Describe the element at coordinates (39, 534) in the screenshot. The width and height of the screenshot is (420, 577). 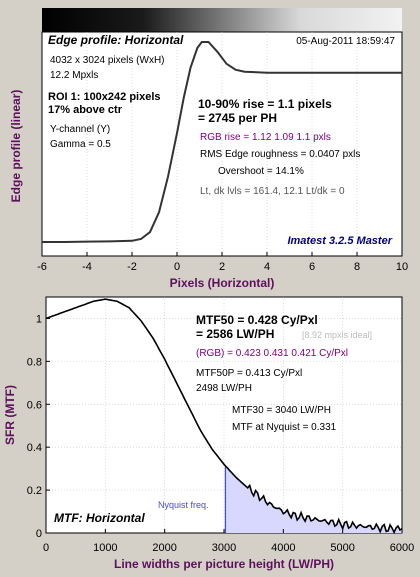
I see `mtf-y-tick-label: 0` at that location.